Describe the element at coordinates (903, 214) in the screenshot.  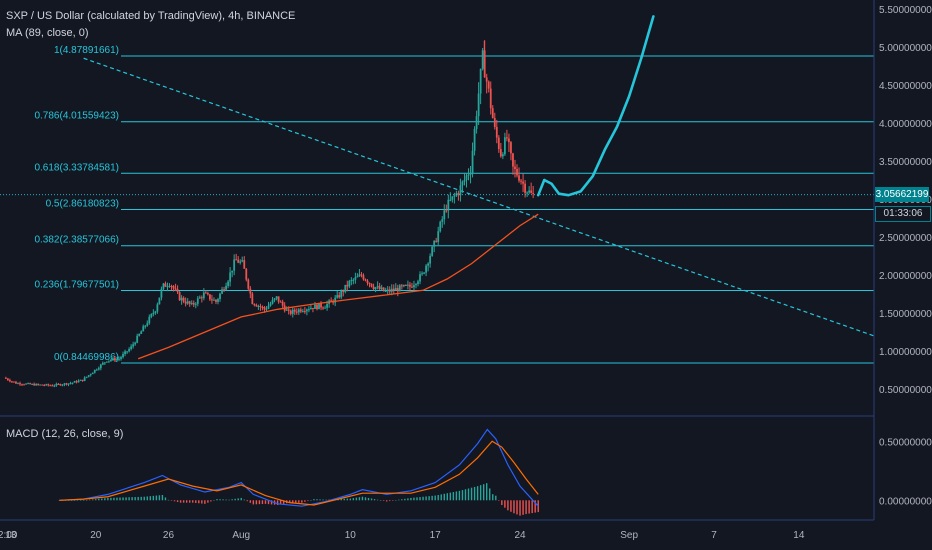
I see `bar-countdown-timer: 01:33:06` at that location.